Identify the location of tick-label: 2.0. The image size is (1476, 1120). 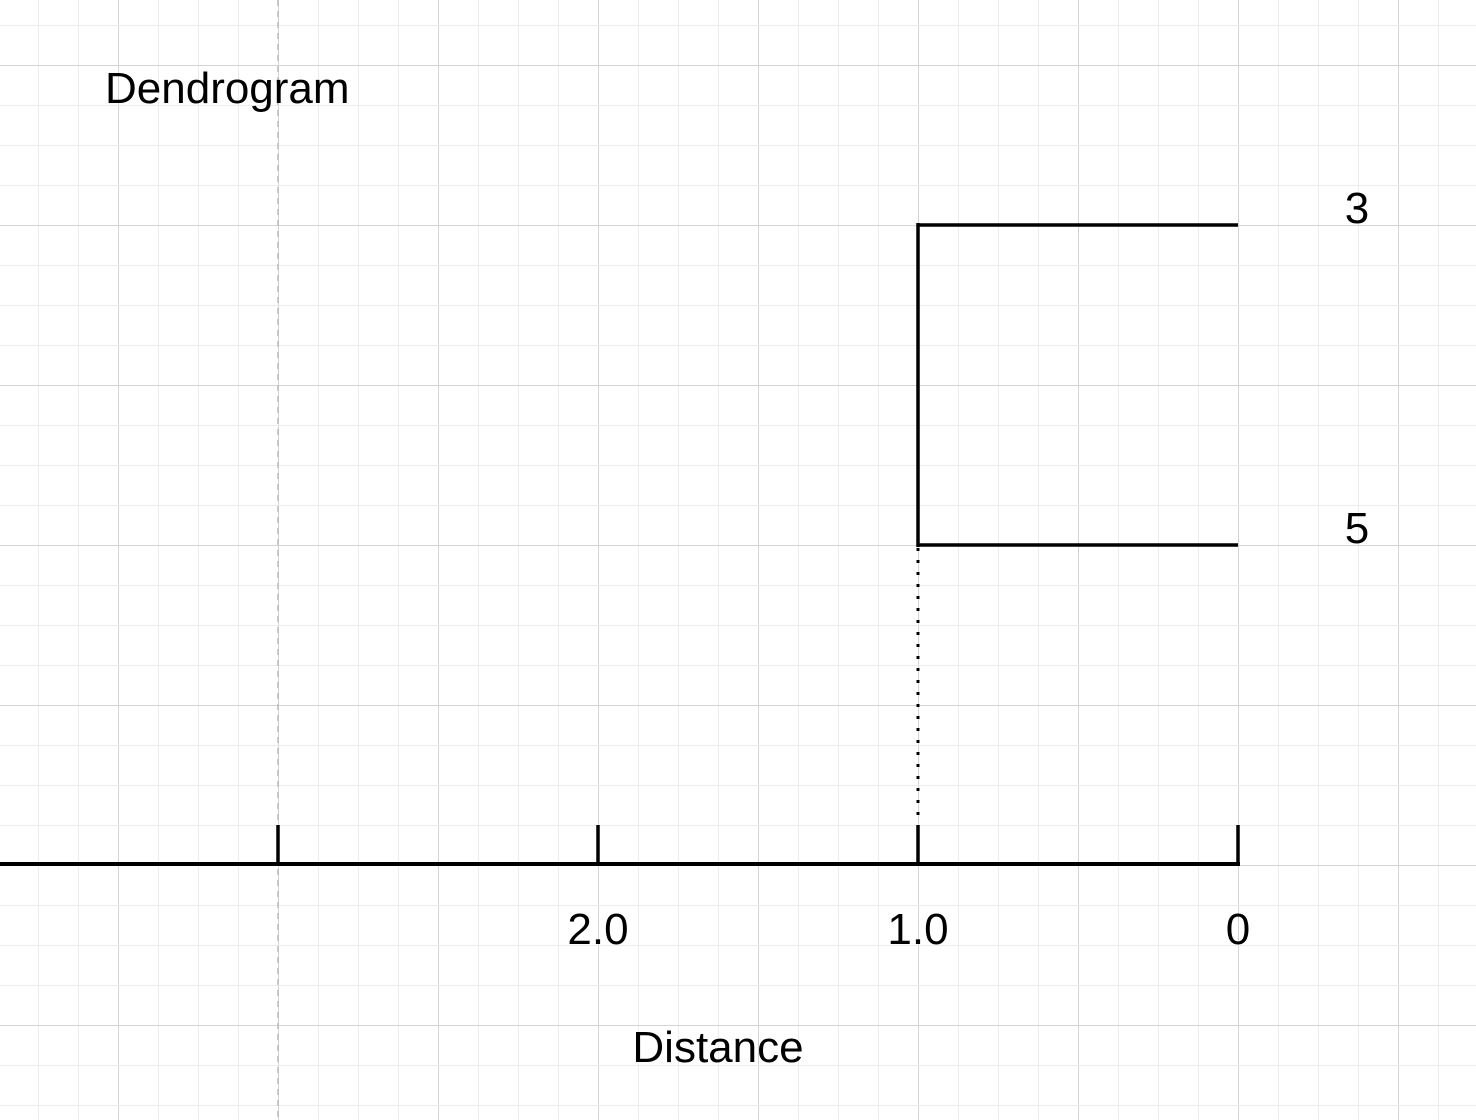
(597, 929).